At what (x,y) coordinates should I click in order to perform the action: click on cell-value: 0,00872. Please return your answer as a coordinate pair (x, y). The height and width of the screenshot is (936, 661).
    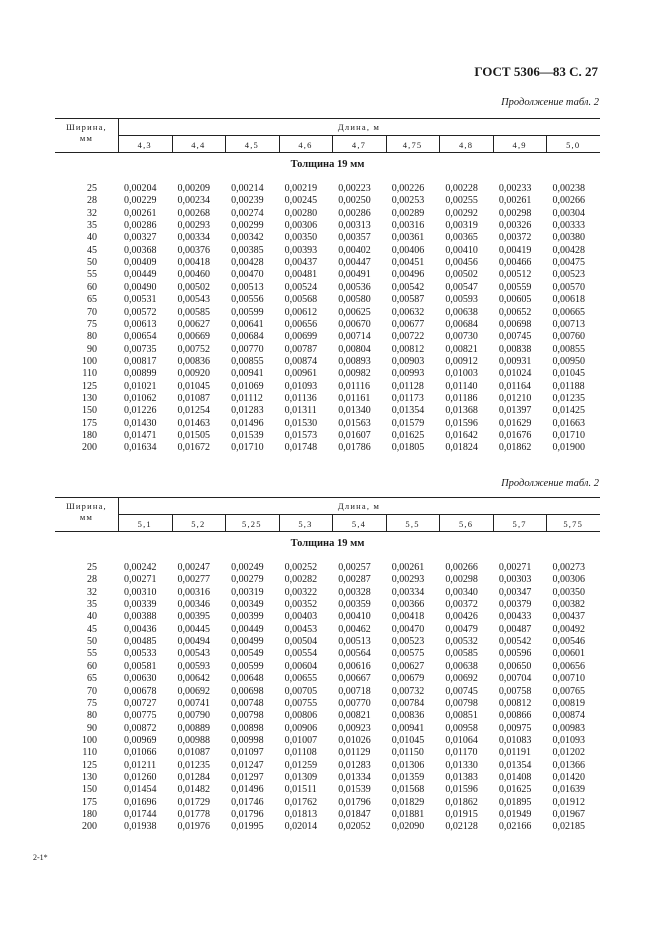
    Looking at the image, I should click on (140, 728).